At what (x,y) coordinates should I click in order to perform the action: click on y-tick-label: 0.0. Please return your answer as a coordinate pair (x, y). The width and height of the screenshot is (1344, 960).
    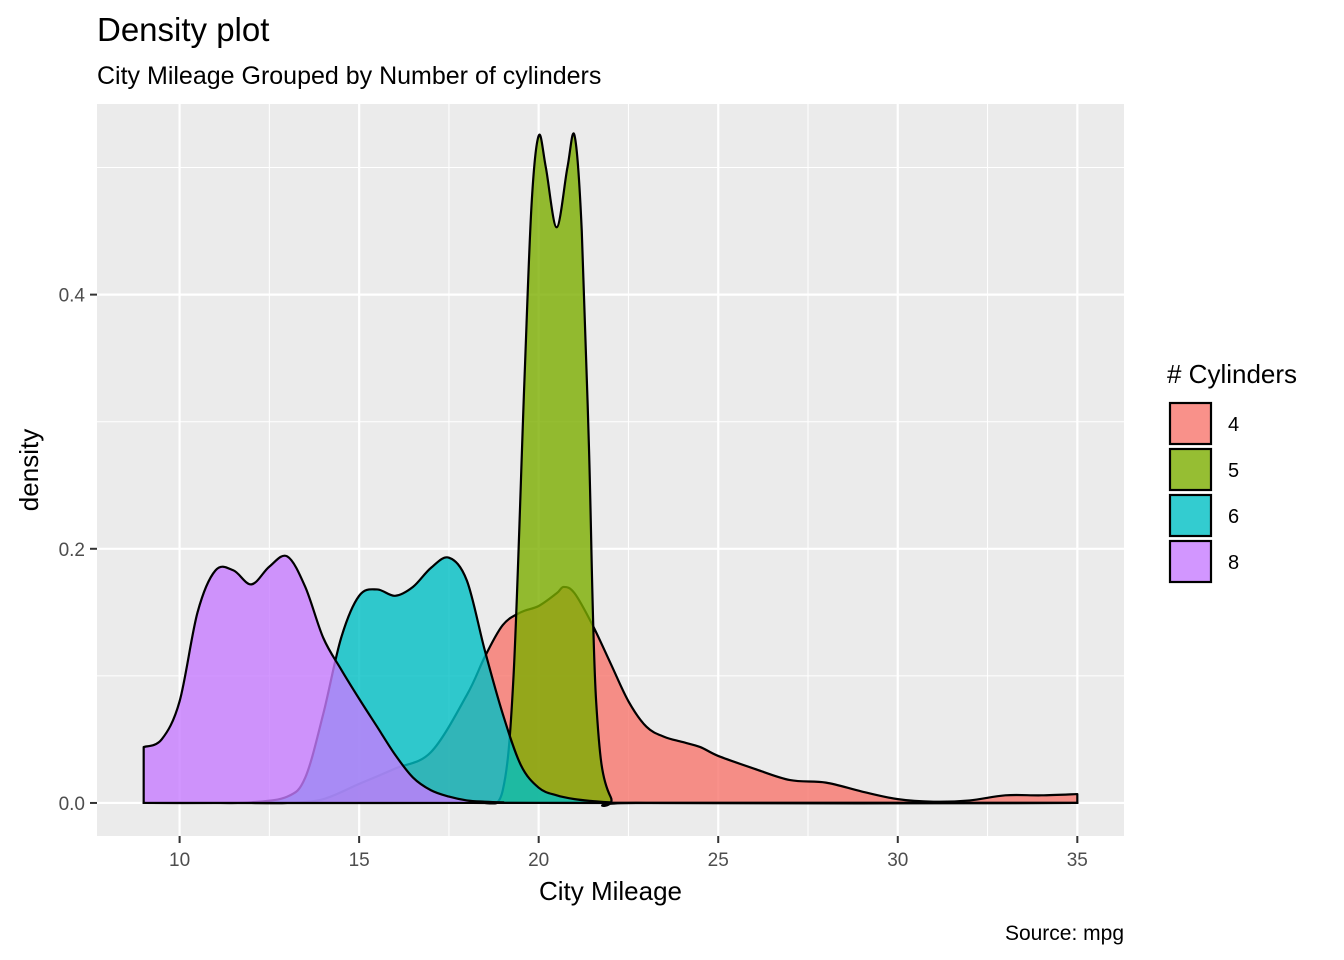
    Looking at the image, I should click on (72, 804).